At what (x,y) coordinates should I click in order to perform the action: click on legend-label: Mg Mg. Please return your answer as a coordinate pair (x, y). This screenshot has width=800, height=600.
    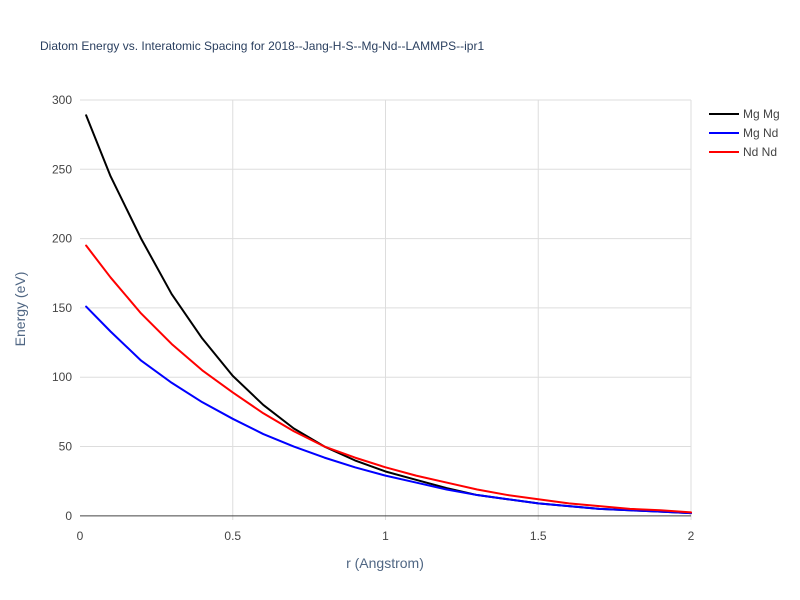
    Looking at the image, I should click on (761, 114).